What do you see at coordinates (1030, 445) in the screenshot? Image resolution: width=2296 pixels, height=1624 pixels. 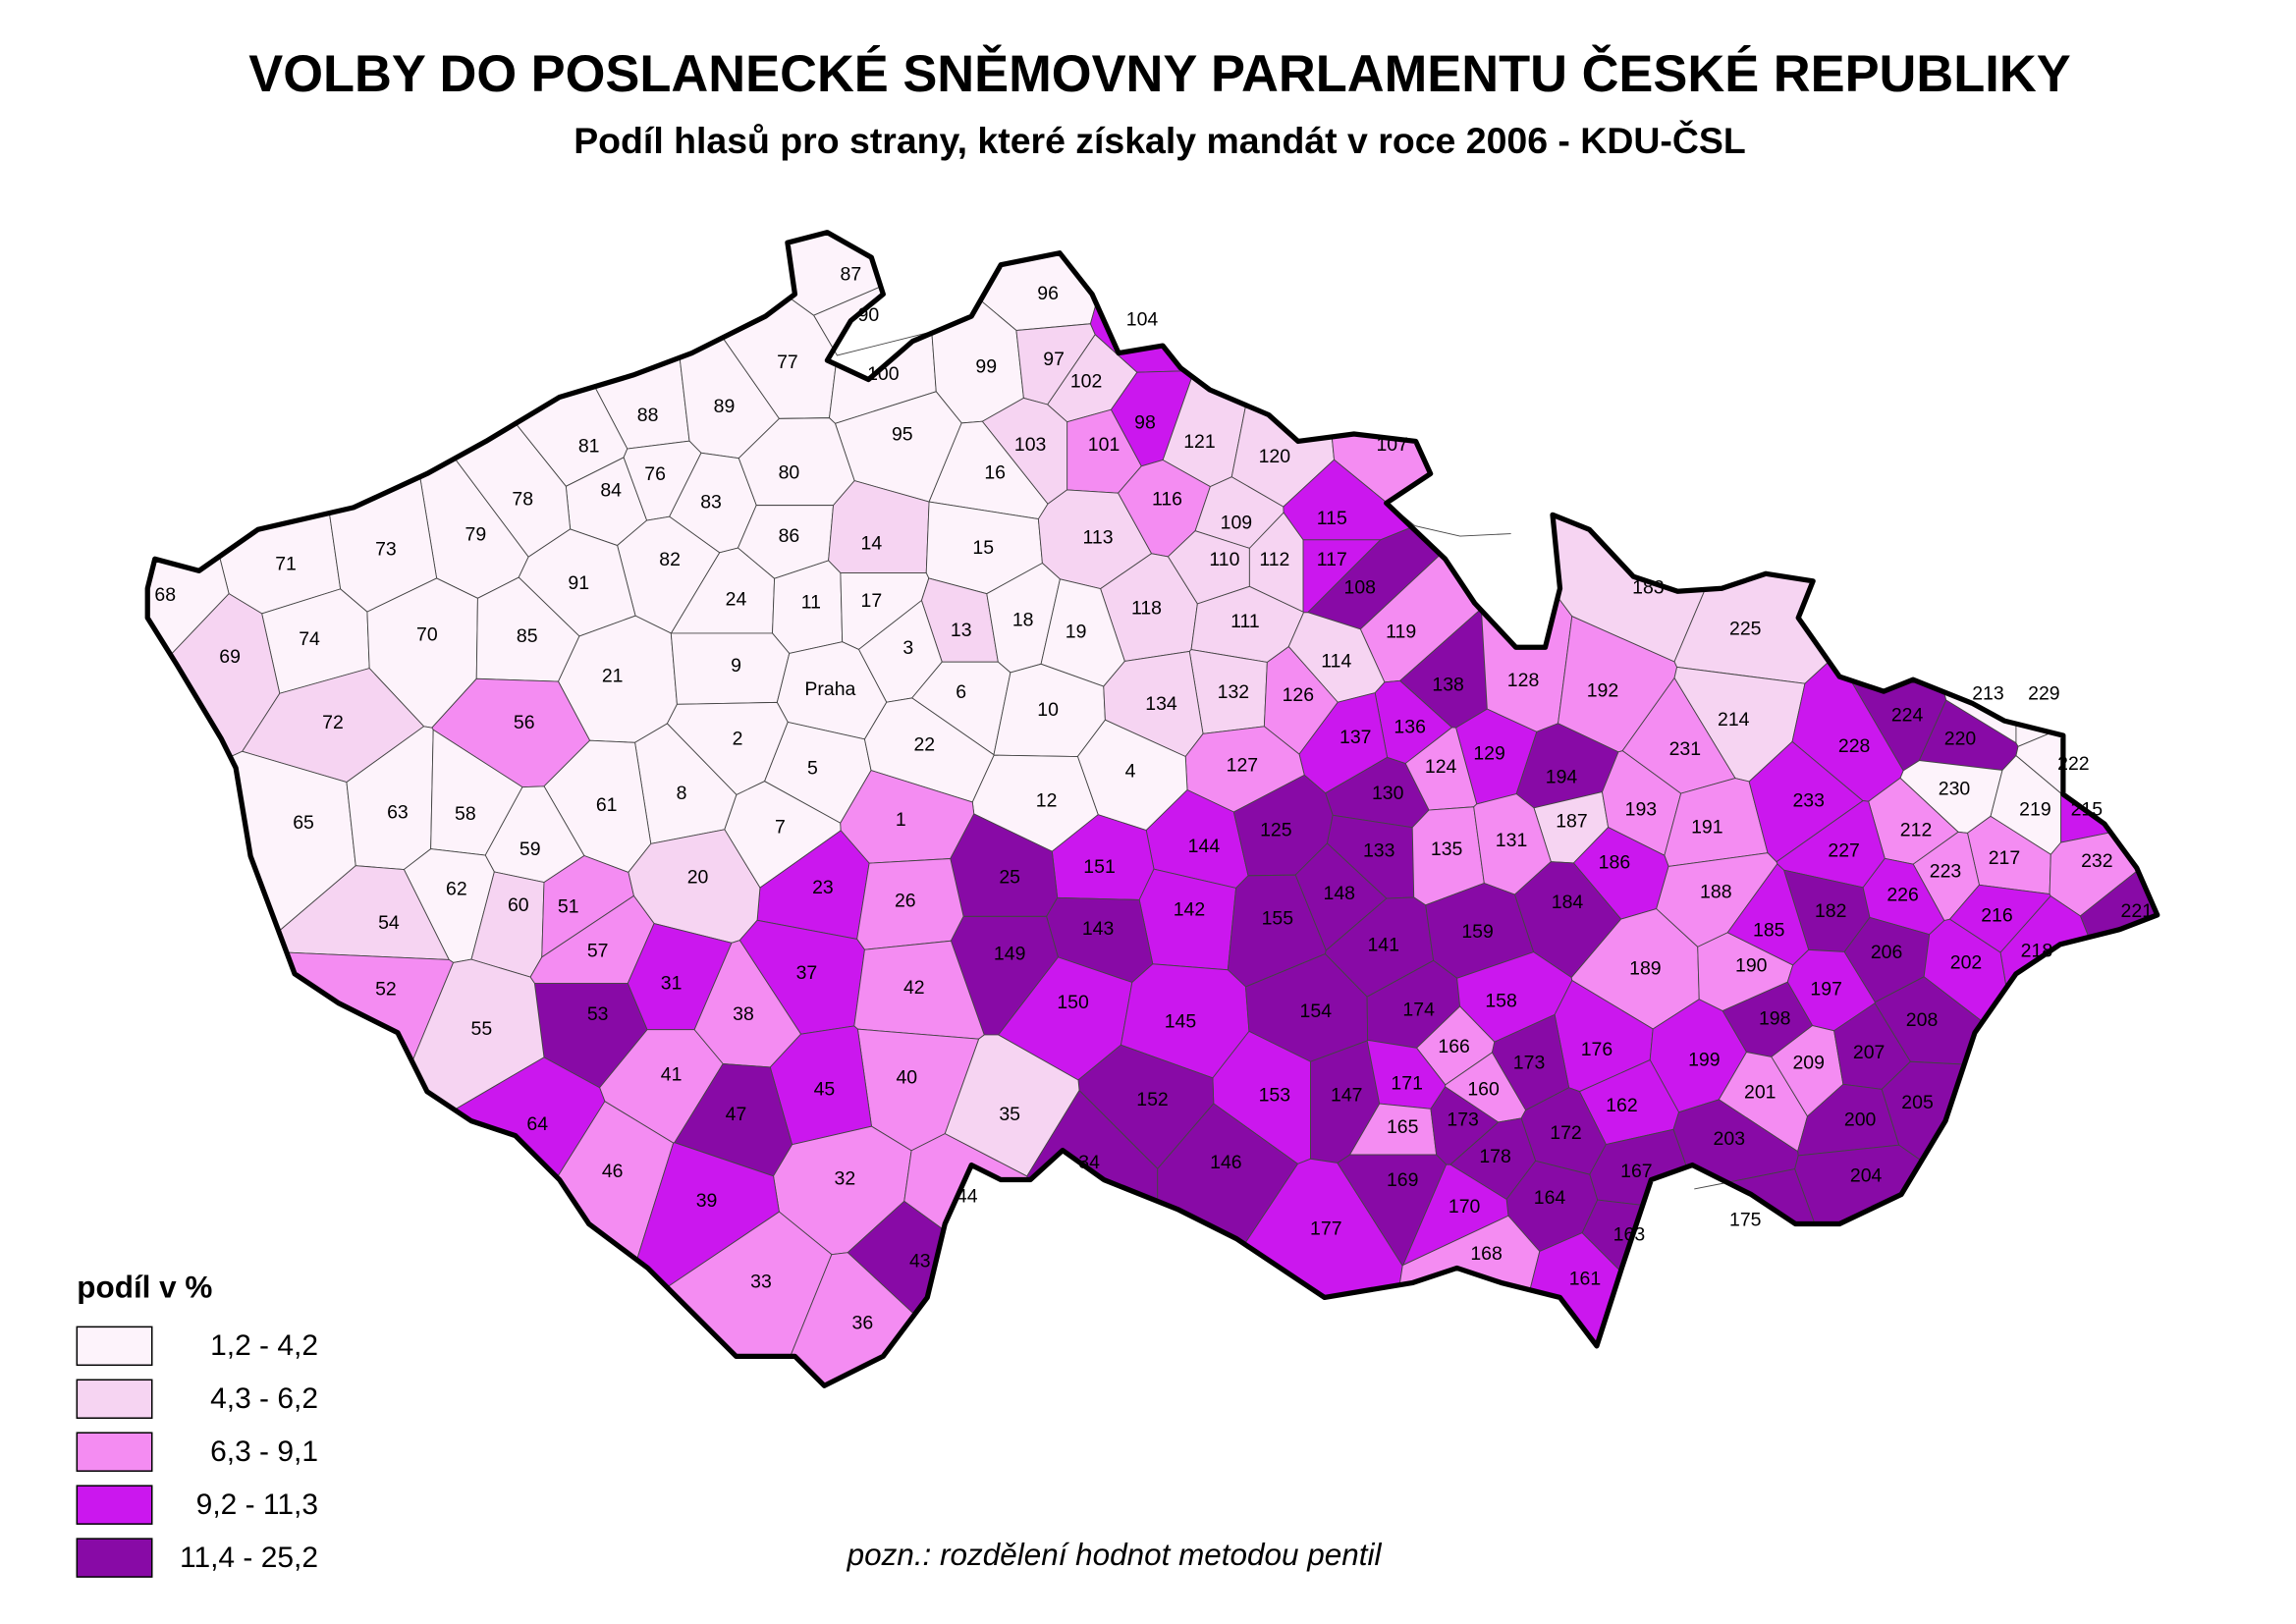 I see `district-label: 103` at bounding box center [1030, 445].